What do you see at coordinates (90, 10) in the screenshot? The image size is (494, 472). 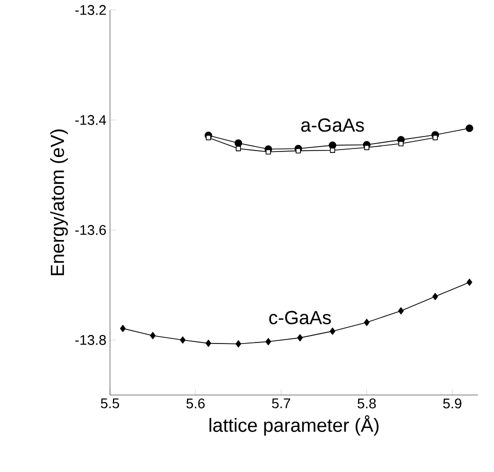 I see `y-tick-label: -13.2` at bounding box center [90, 10].